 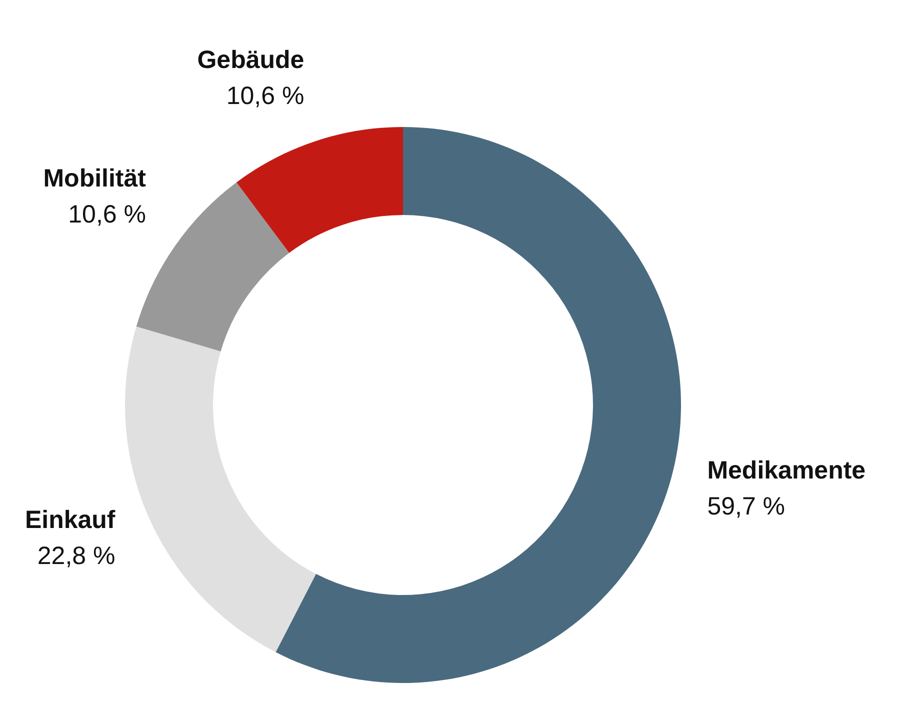 I want to click on data-label: 59,7 %, so click(x=746, y=506).